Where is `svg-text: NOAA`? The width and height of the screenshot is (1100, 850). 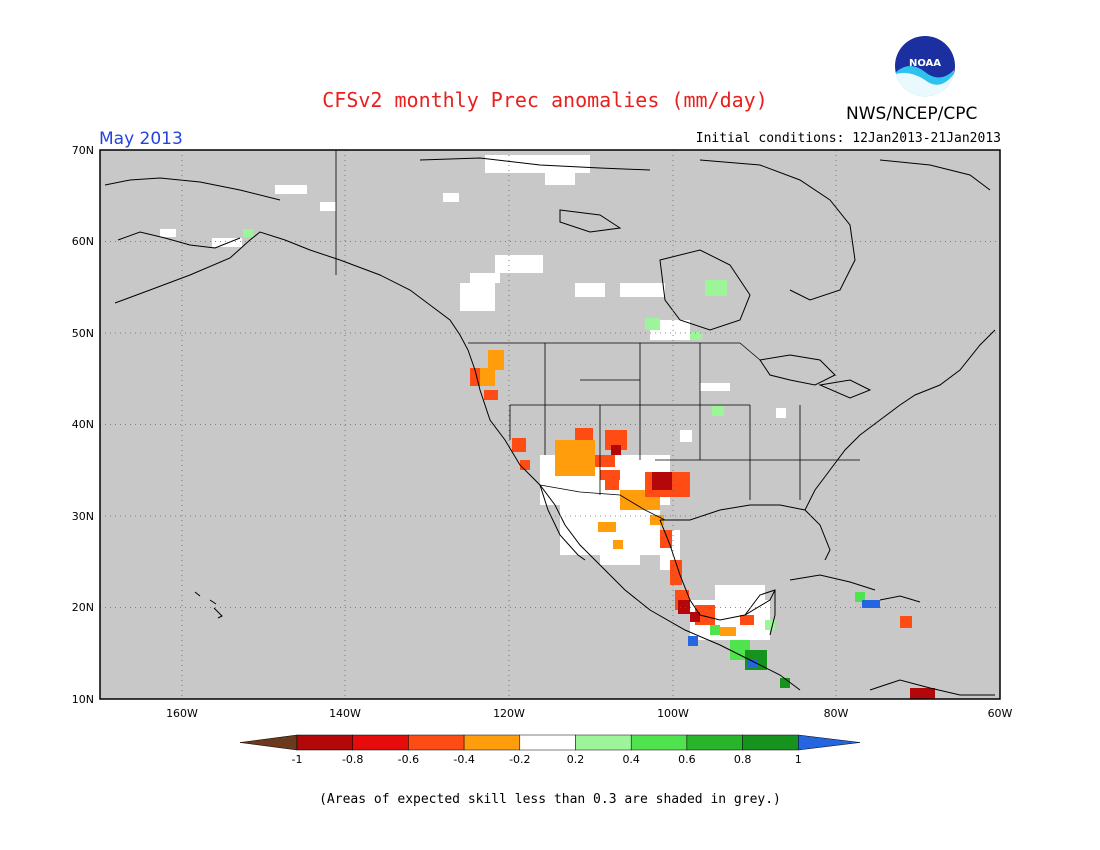 svg-text: NOAA is located at coordinates (925, 63).